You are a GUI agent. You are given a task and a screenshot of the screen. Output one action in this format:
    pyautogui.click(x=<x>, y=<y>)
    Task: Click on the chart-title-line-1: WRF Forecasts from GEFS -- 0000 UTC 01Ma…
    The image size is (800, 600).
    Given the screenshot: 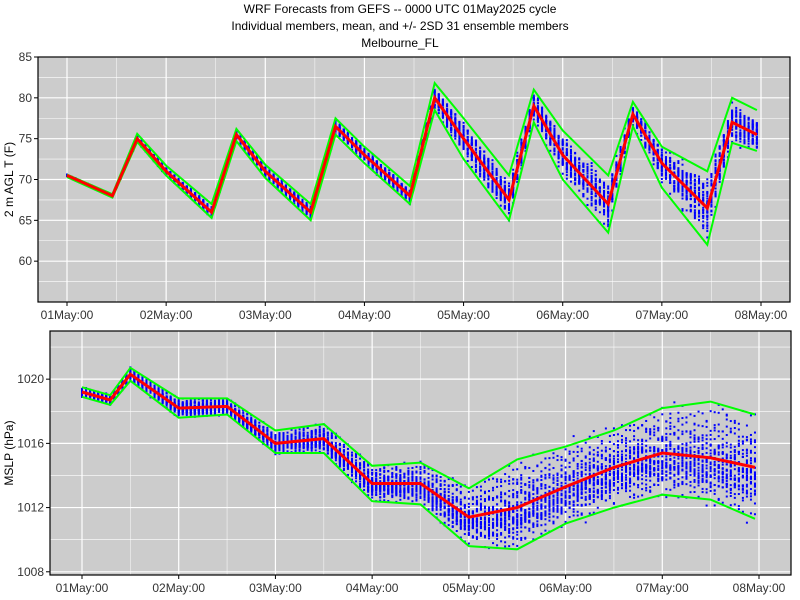 What is the action you would take?
    pyautogui.click(x=400, y=9)
    